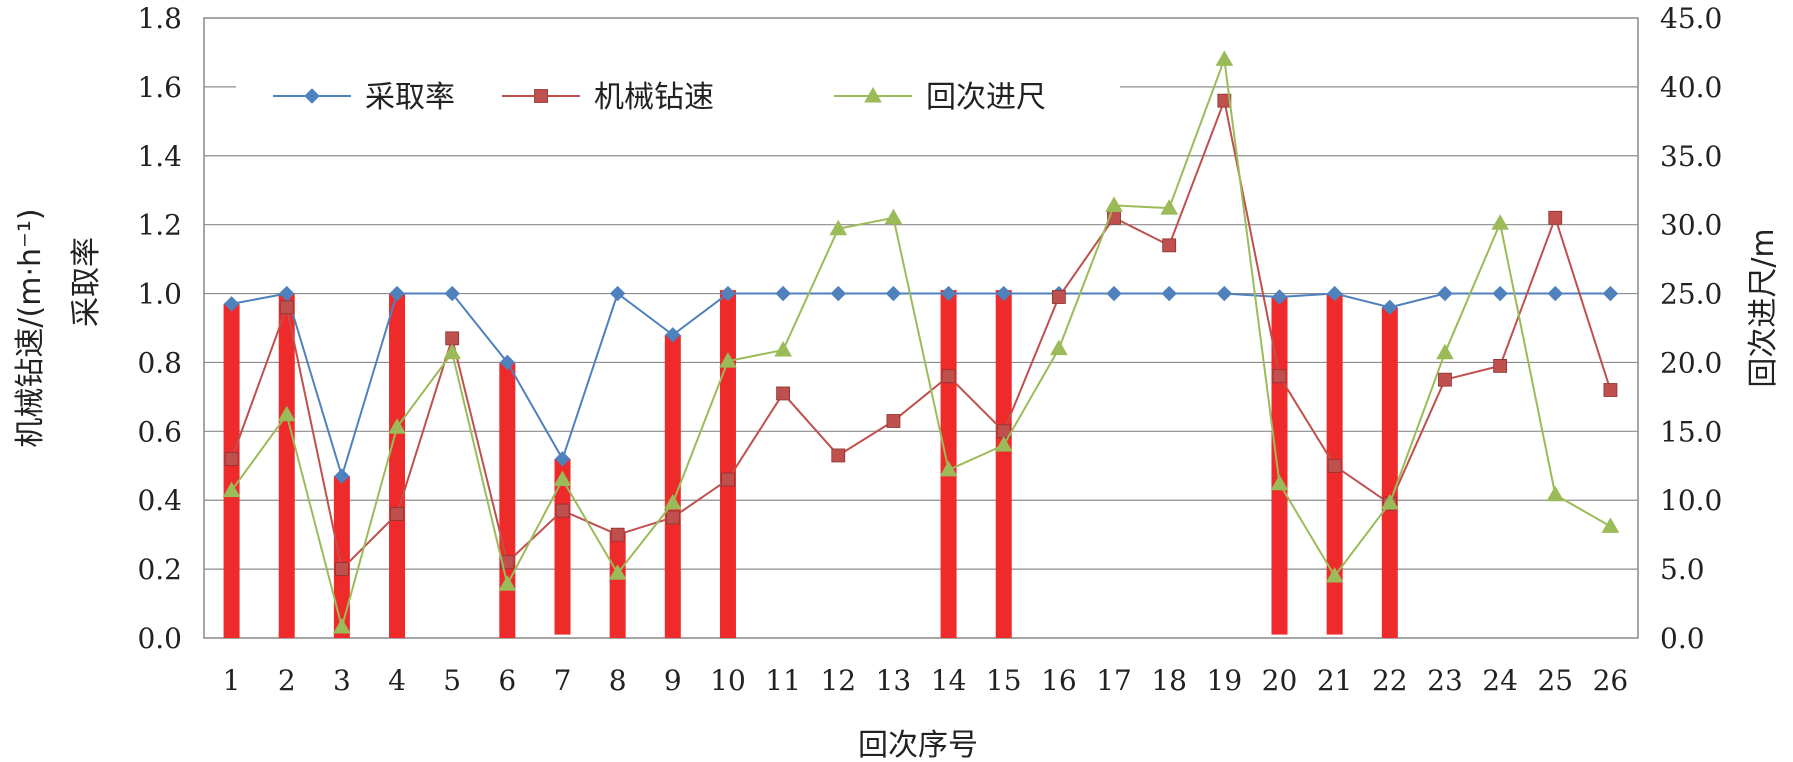 The width and height of the screenshot is (1793, 762). I want to click on y-left-tick-label: 1.0, so click(159, 294).